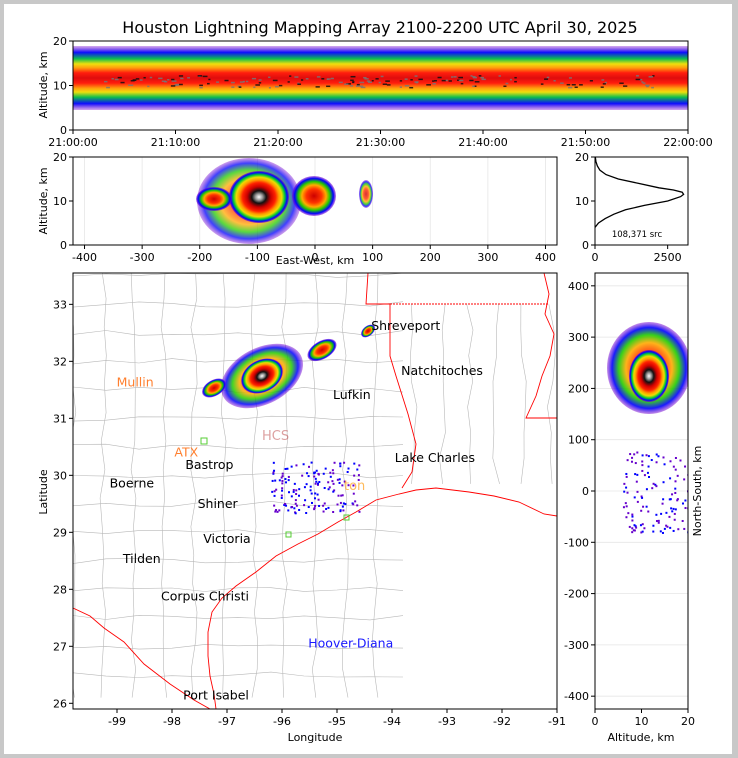 Image resolution: width=738 pixels, height=758 pixels. Describe the element at coordinates (43, 492) in the screenshot. I see `plan-view-ylabel: Latitude` at that location.